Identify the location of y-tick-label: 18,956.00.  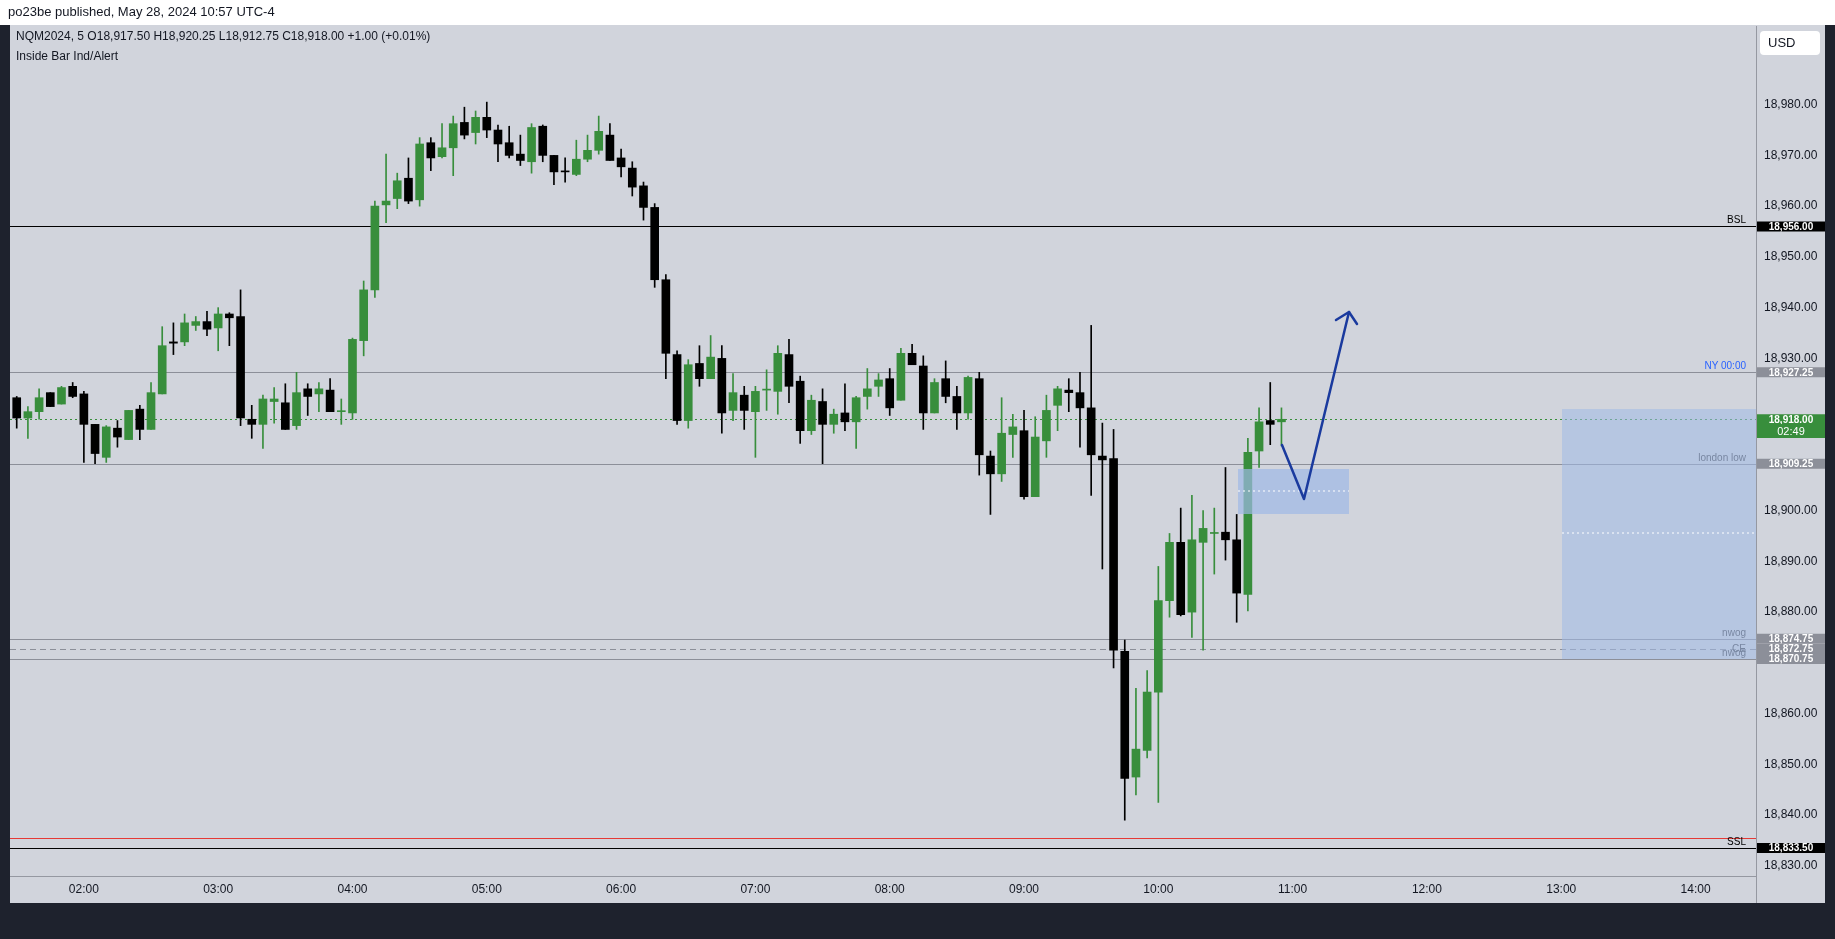
(1791, 226).